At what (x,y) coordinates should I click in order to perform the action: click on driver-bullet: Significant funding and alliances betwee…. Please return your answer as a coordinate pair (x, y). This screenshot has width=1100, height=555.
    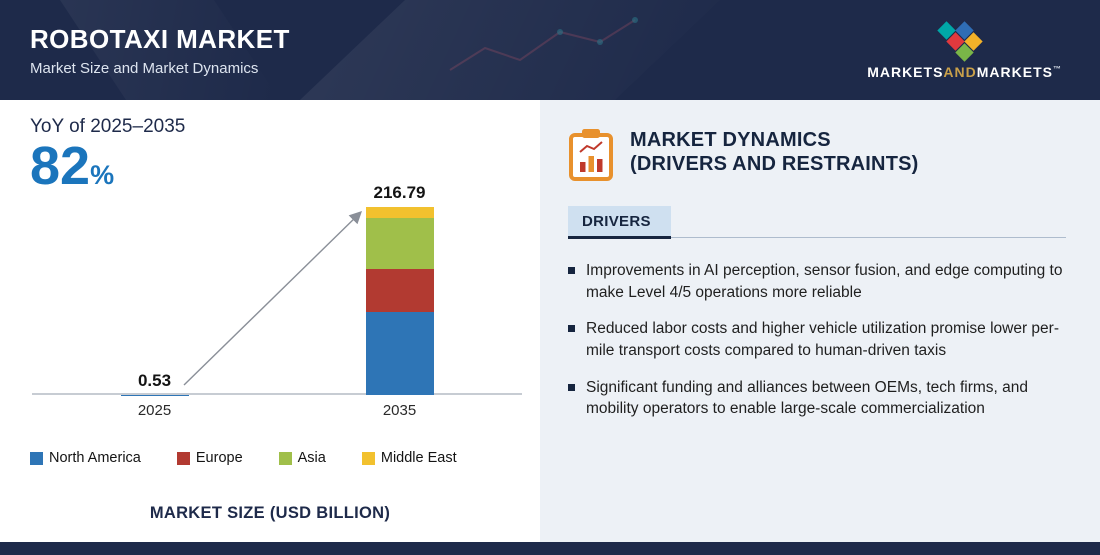
    Looking at the image, I should click on (817, 398).